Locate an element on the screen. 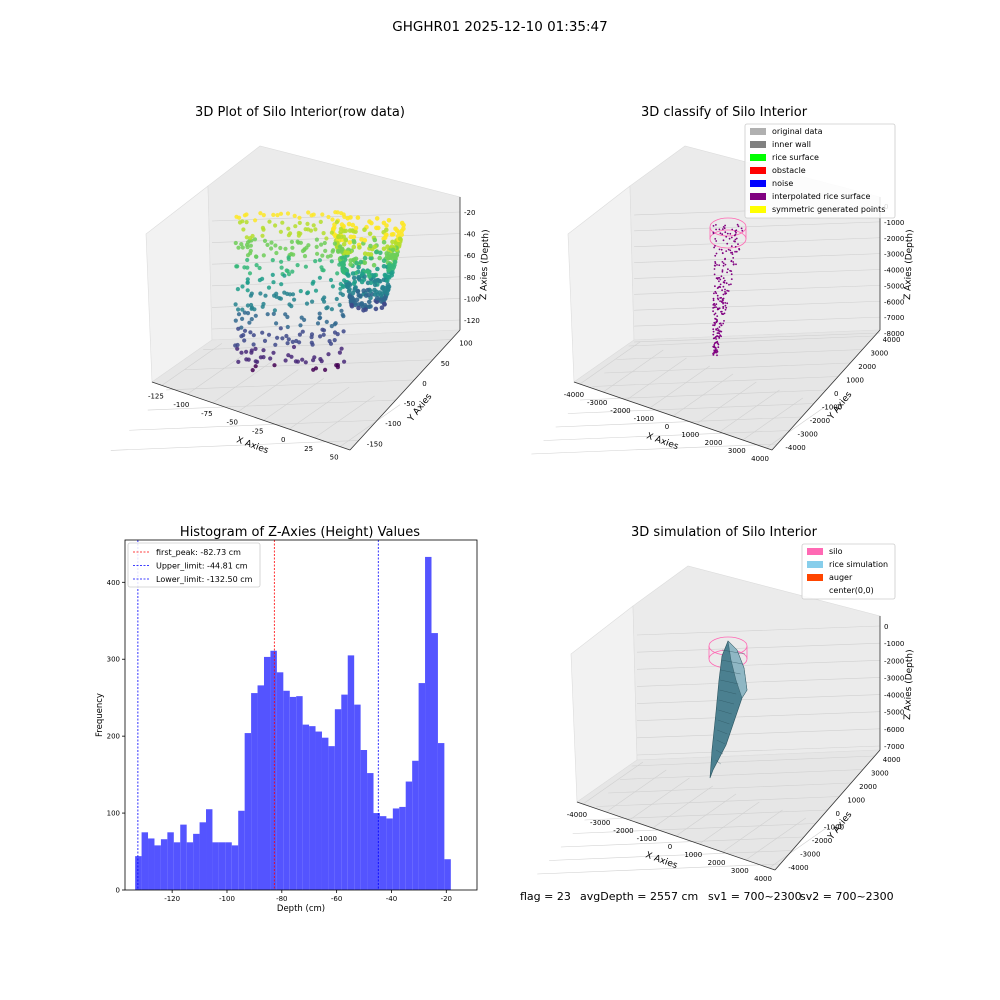 Image resolution: width=1000 pixels, height=1000 pixels. z-tick-label: -80 is located at coordinates (469, 278).